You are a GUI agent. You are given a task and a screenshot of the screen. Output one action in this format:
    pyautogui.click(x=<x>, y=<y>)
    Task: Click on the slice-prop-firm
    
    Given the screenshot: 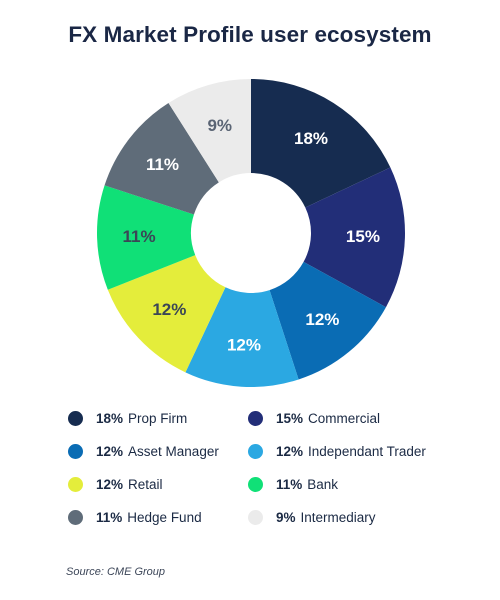 What is the action you would take?
    pyautogui.click(x=321, y=143)
    